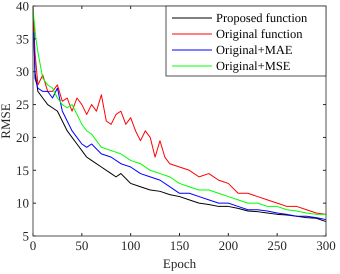 The image size is (340, 274). What do you see at coordinates (326, 245) in the screenshot?
I see `x-tick-label: 300` at bounding box center [326, 245].